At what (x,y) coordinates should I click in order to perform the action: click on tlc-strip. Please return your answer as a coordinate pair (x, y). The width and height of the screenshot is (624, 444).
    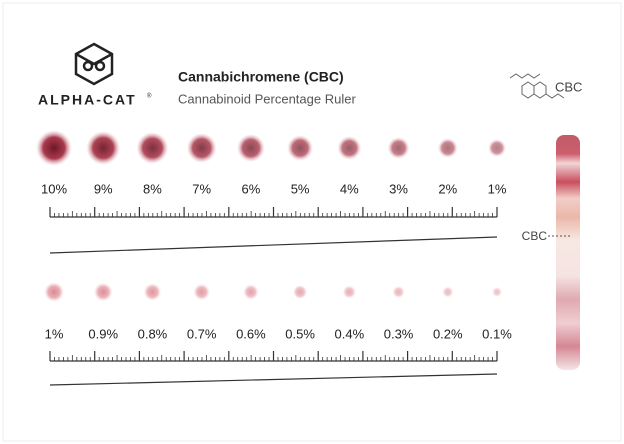
    Looking at the image, I should click on (568, 252).